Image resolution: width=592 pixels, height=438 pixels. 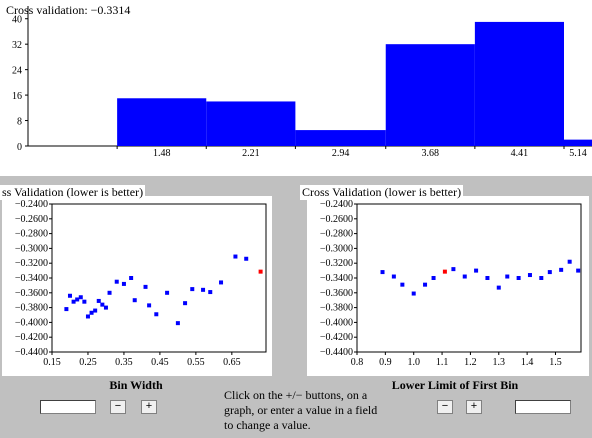 I want to click on histogram-y-tick-label: 16, so click(x=17, y=96).